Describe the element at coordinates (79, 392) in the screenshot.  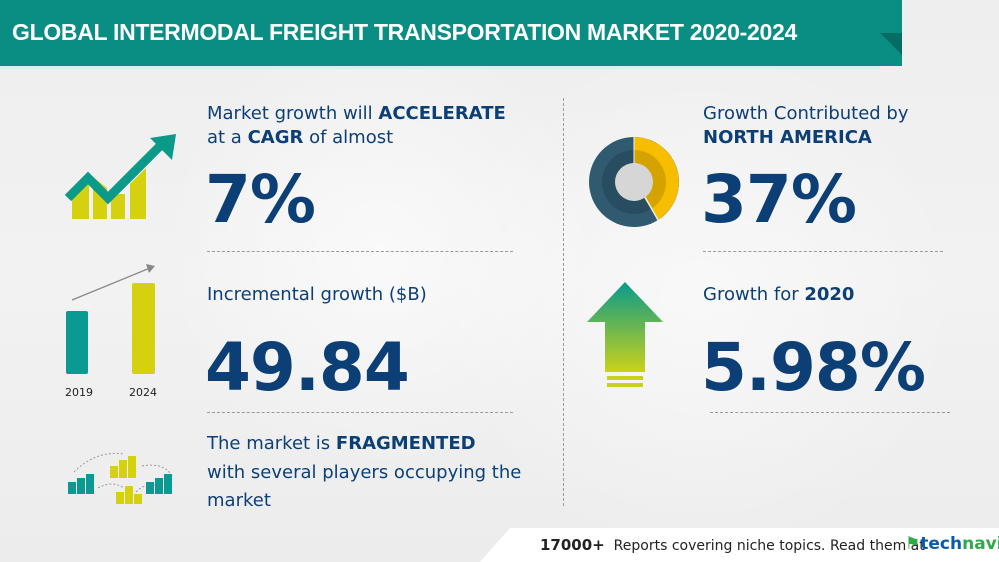
I see `year-2019-label: 2019` at that location.